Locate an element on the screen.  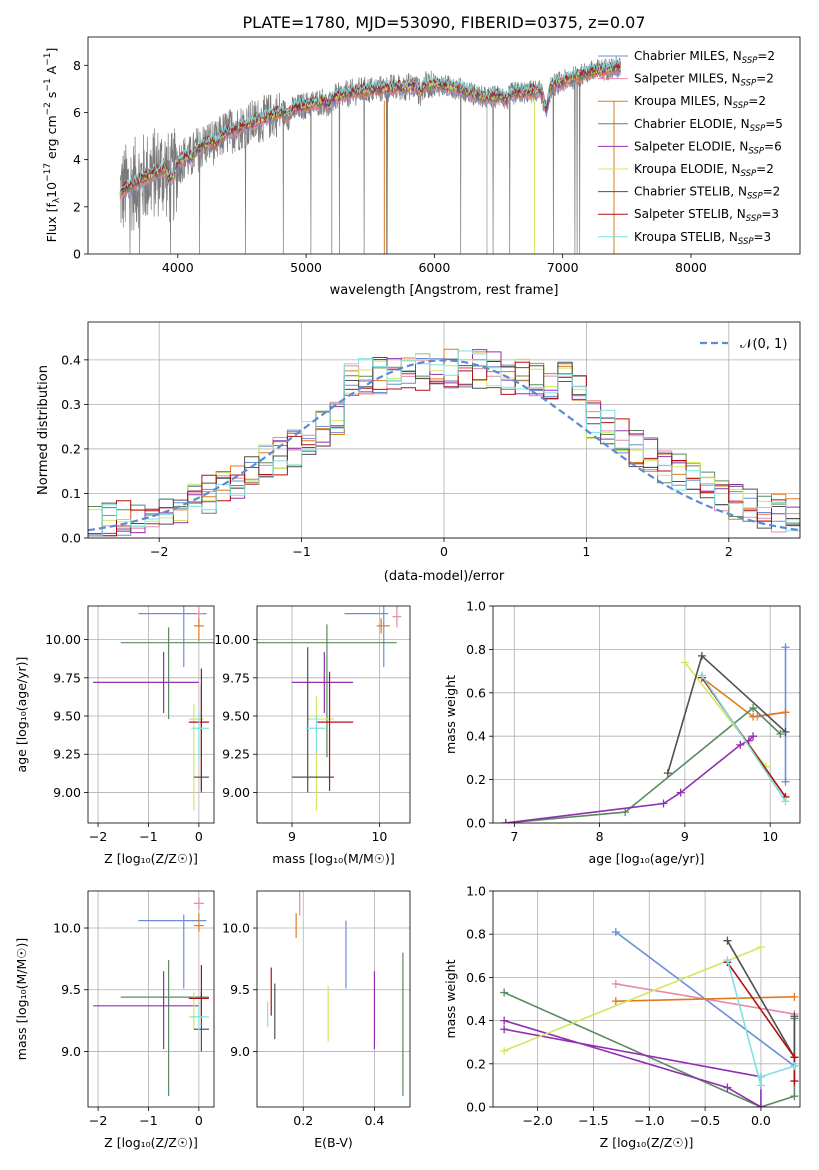
y-axis-label: Normed distribution is located at coordinates (43, 430).